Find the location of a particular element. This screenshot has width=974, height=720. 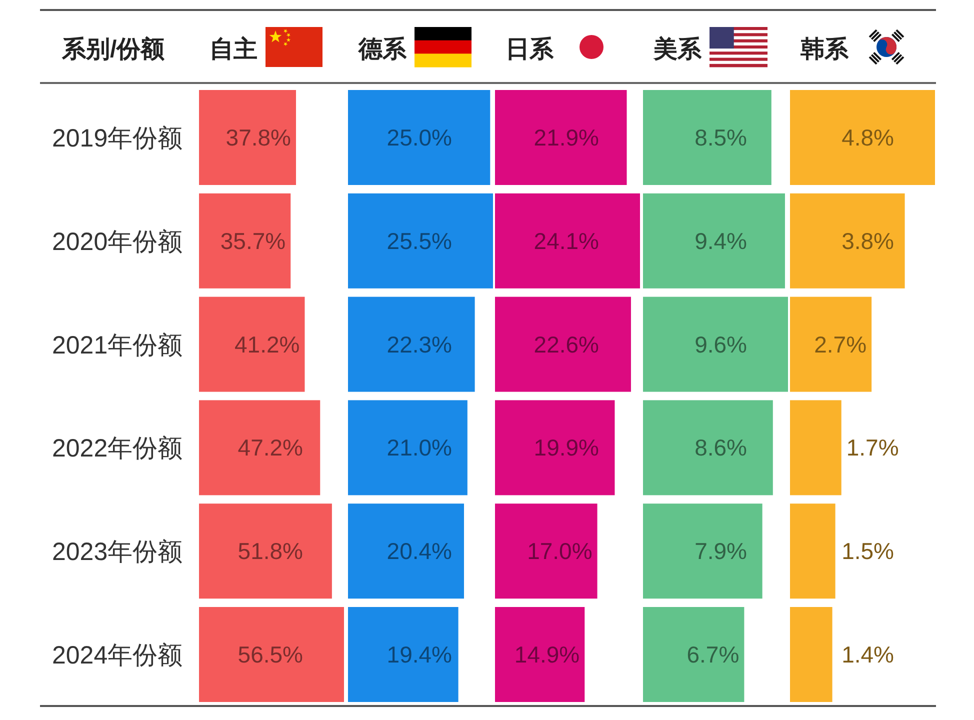

value-label: 9.4% is located at coordinates (720, 241).